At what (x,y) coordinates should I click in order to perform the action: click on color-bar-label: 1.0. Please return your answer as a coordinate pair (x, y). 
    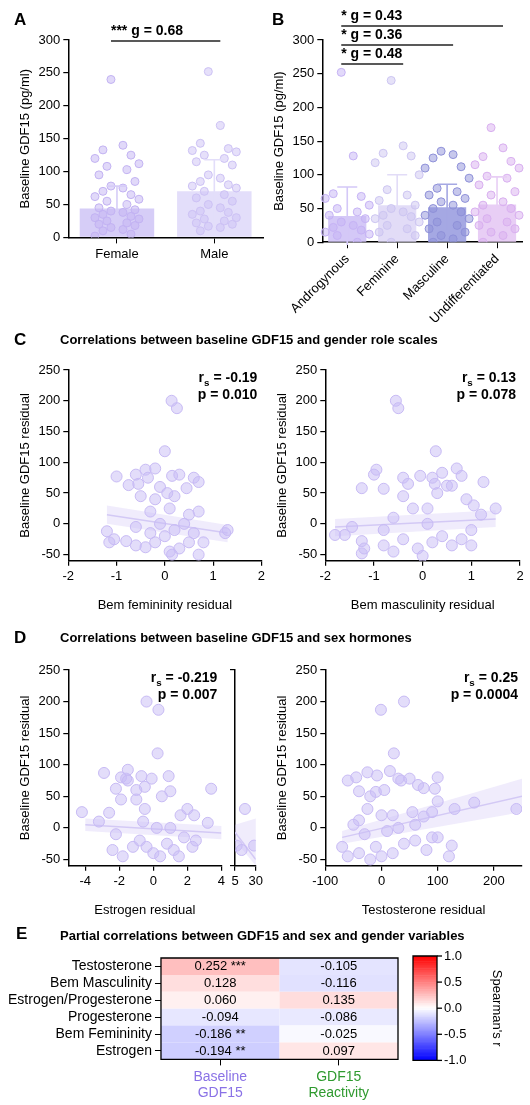
    Looking at the image, I should click on (453, 955).